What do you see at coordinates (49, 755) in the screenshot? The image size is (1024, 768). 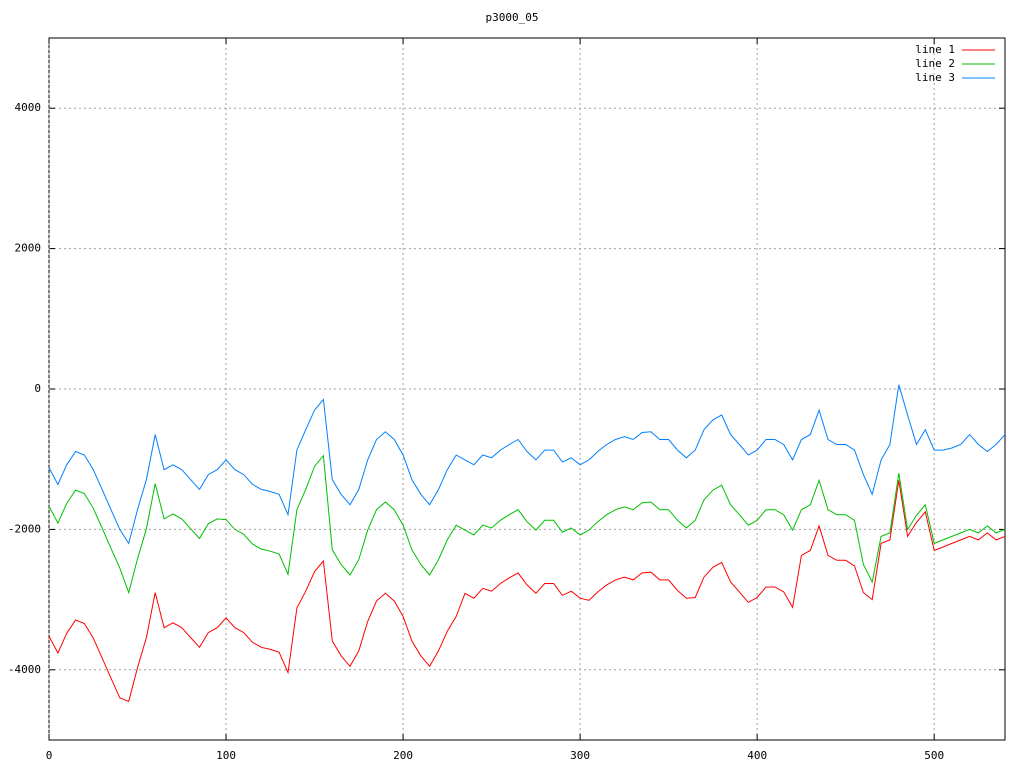 I see `x-tick-label: 0` at bounding box center [49, 755].